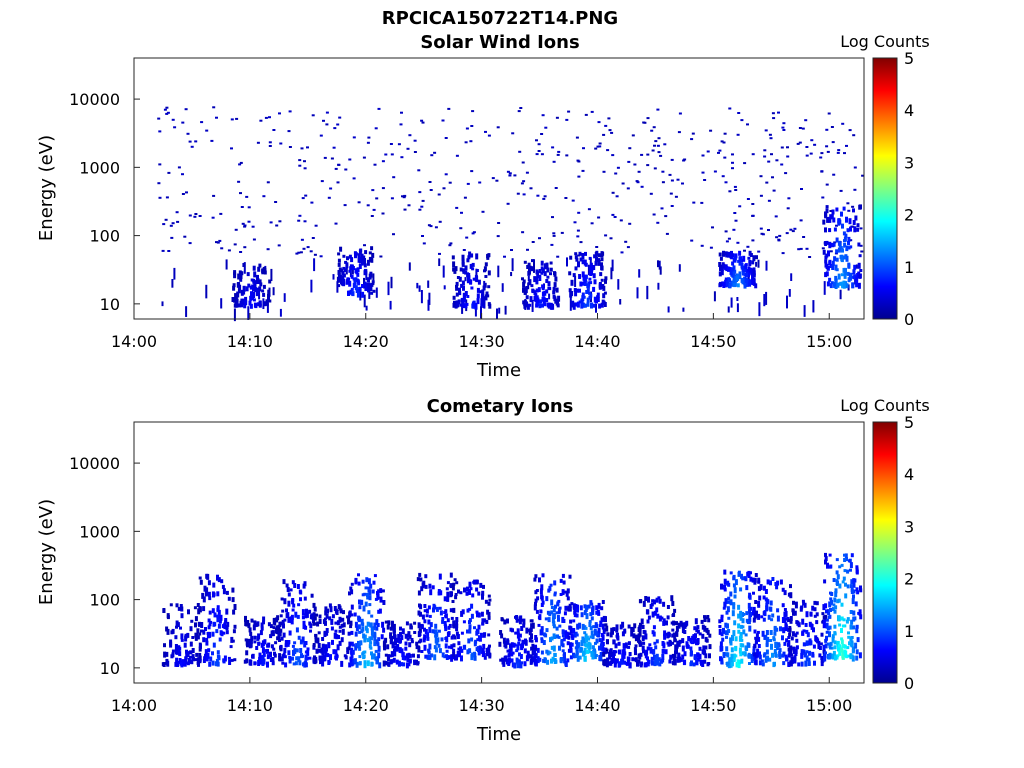 Image resolution: width=1024 pixels, height=768 pixels. I want to click on x-axis-label: Time, so click(498, 734).